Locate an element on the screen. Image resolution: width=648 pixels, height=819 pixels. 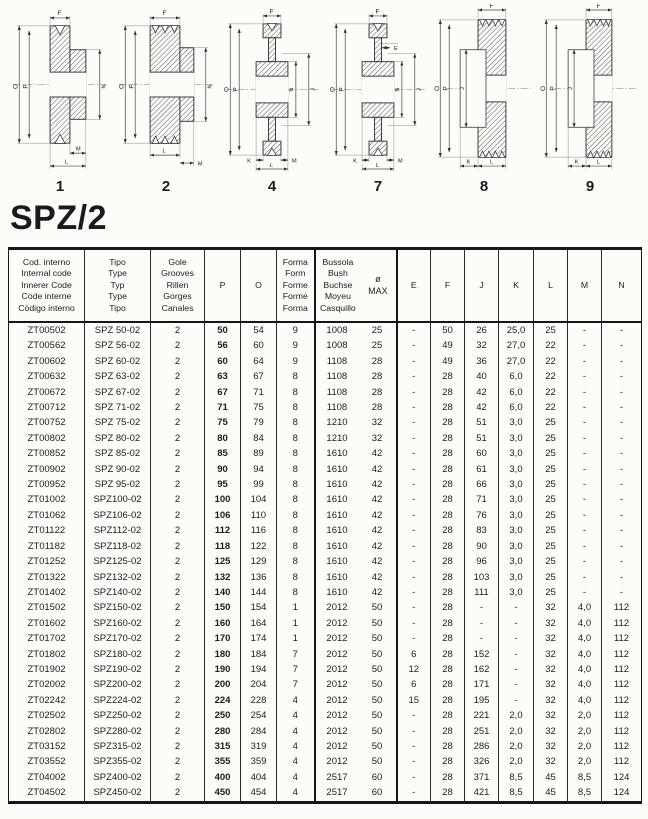
cell-code: ZT00752 is located at coordinates (46, 423).